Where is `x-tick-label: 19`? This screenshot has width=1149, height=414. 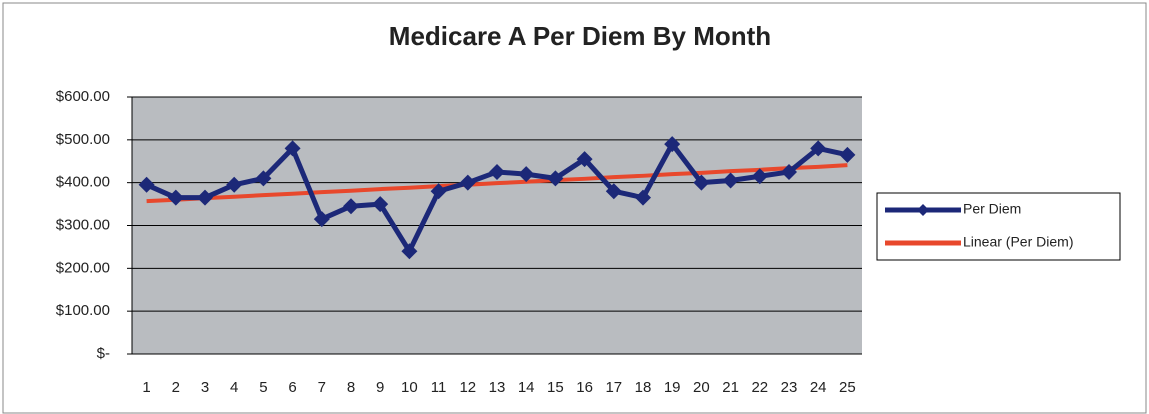 x-tick-label: 19 is located at coordinates (672, 387).